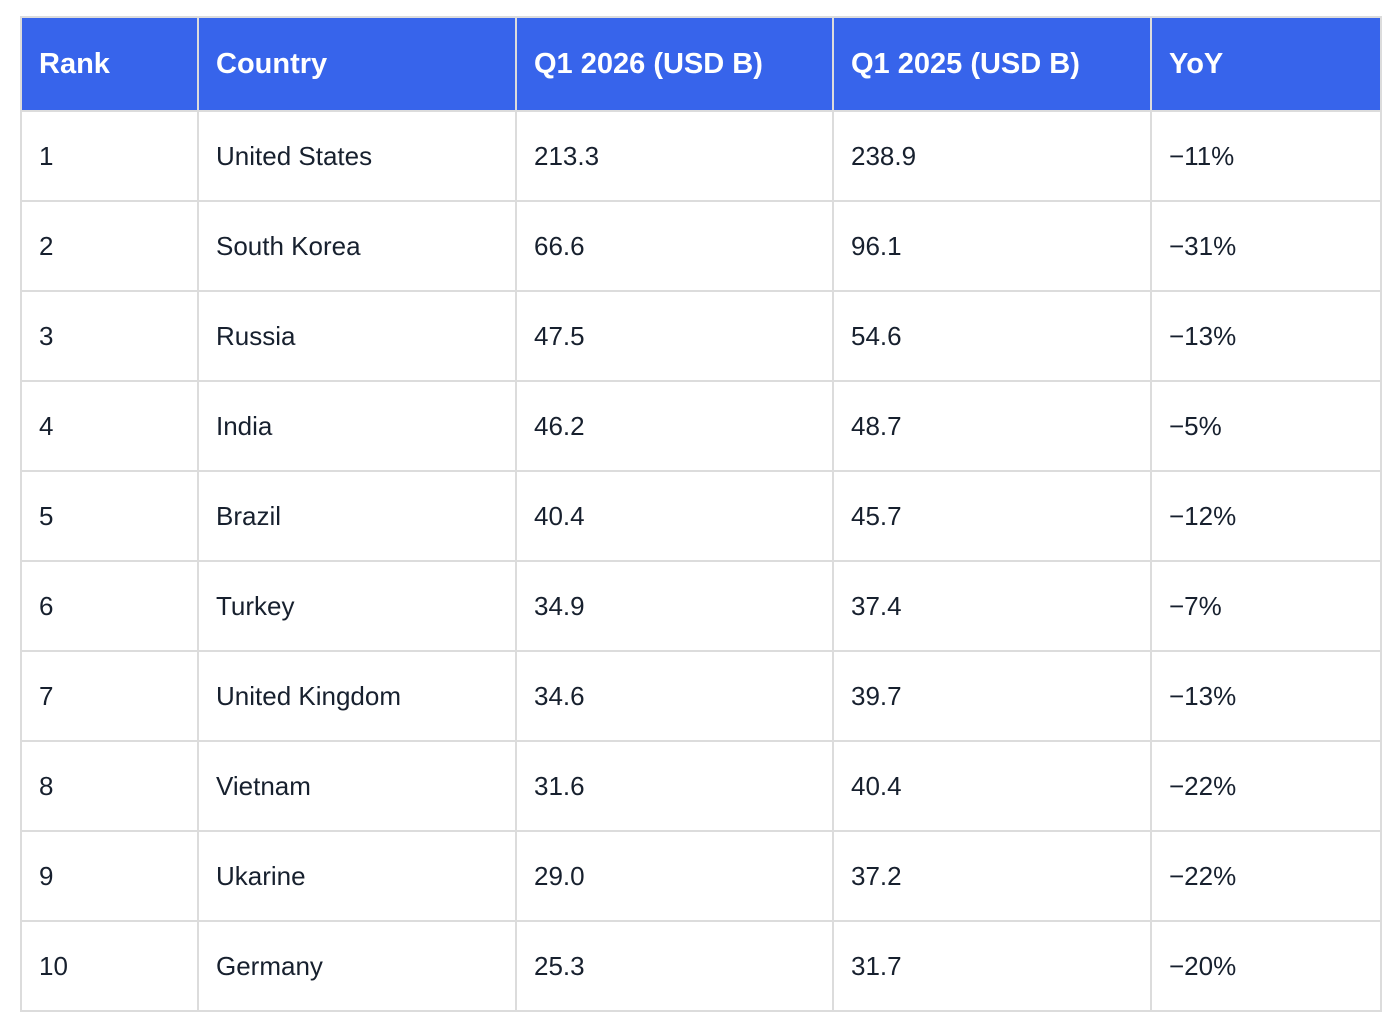 Image resolution: width=1400 pixels, height=1028 pixels. I want to click on table-row: 9 Ukarine 29.0 37.2 −22%, so click(701, 876).